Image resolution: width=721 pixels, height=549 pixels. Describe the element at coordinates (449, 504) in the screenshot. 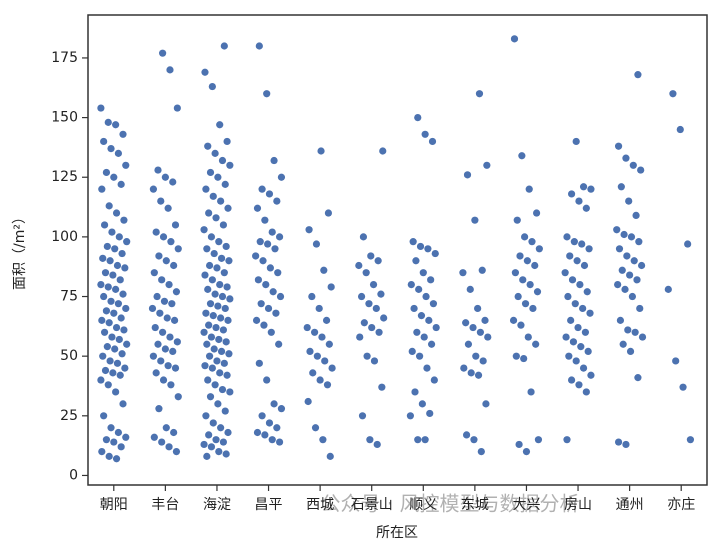

I see `watermark: 公众号 · 风控模型与数据分析` at that location.